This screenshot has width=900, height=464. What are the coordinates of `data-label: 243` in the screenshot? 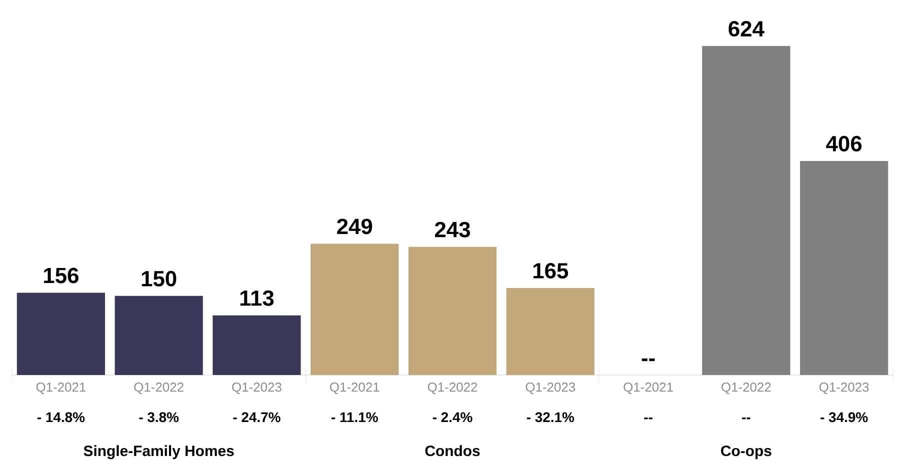 It's located at (452, 230).